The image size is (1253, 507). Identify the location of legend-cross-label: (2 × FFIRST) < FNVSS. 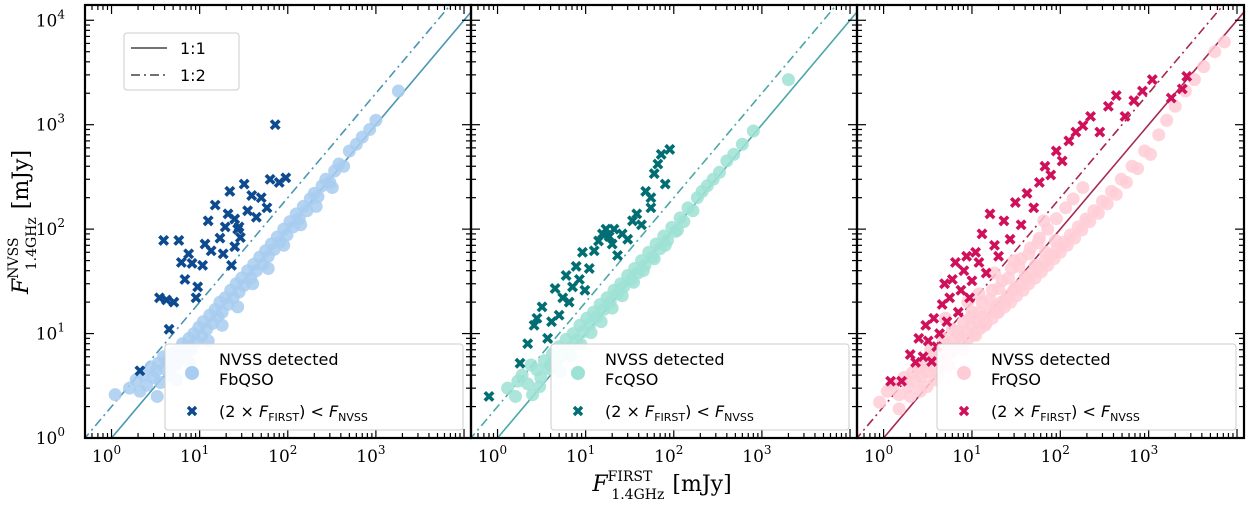
(679, 413).